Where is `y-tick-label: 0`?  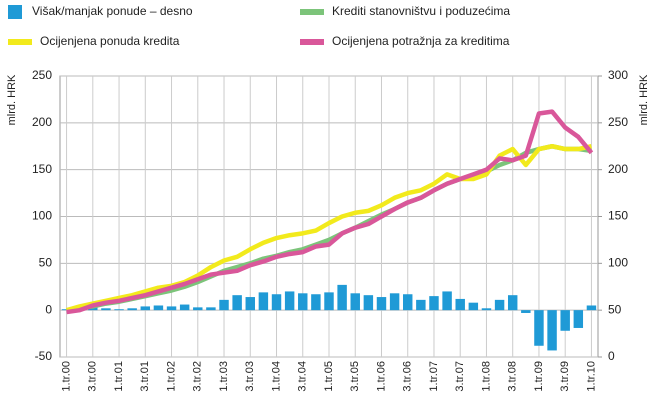 y-tick-label: 0 is located at coordinates (48, 309).